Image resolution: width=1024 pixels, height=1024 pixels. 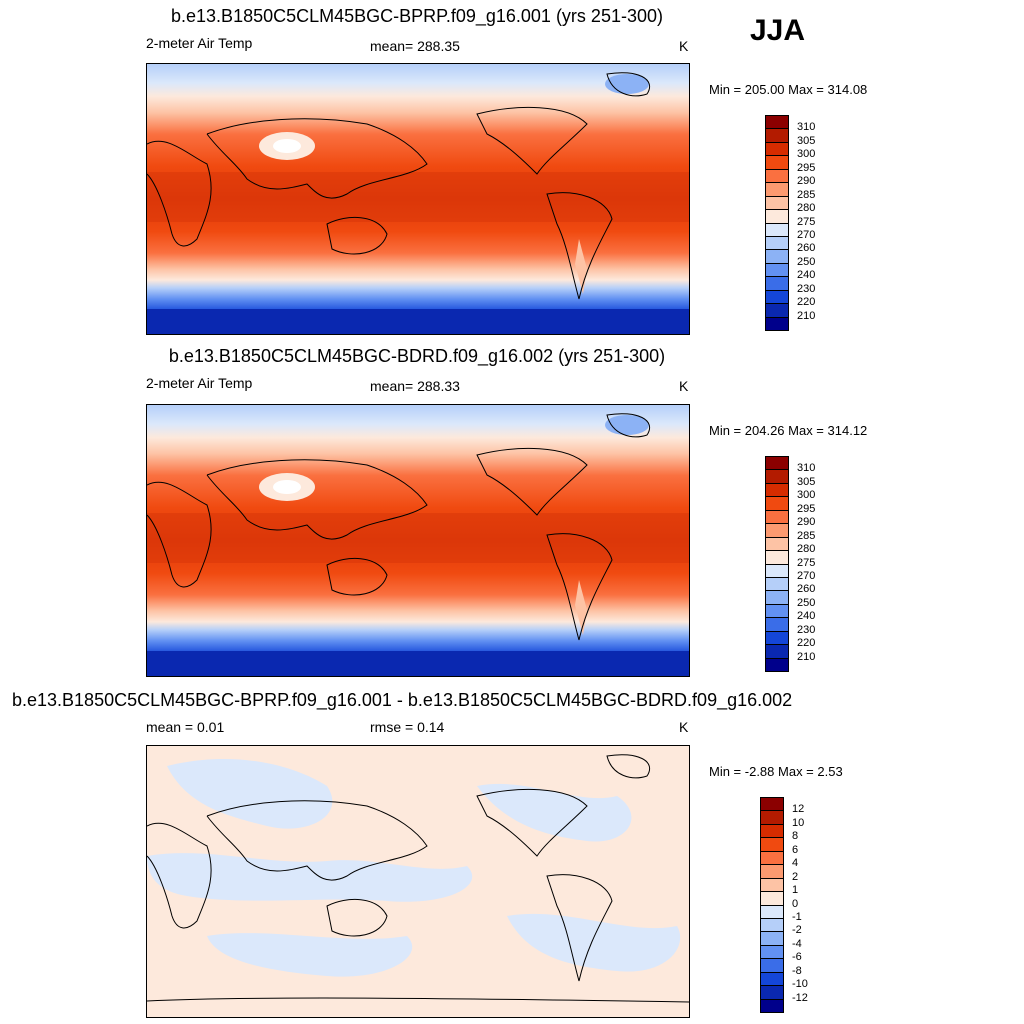 I want to click on panel-2-colorbar-label: 300, so click(x=806, y=495).